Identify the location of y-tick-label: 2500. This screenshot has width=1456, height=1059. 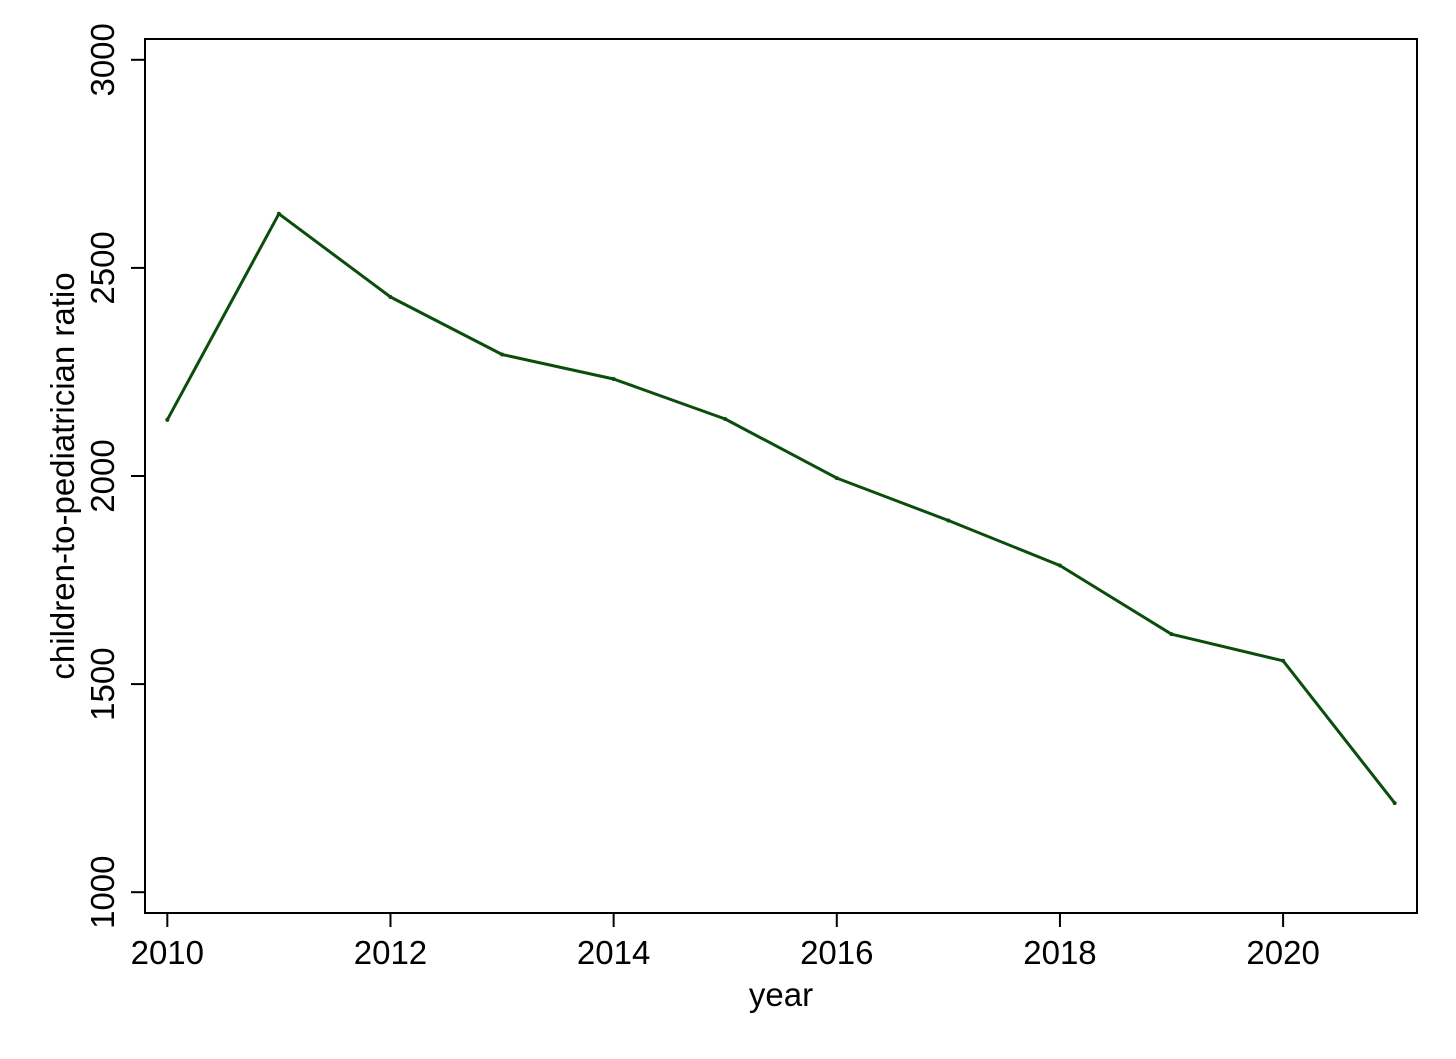
(102, 267).